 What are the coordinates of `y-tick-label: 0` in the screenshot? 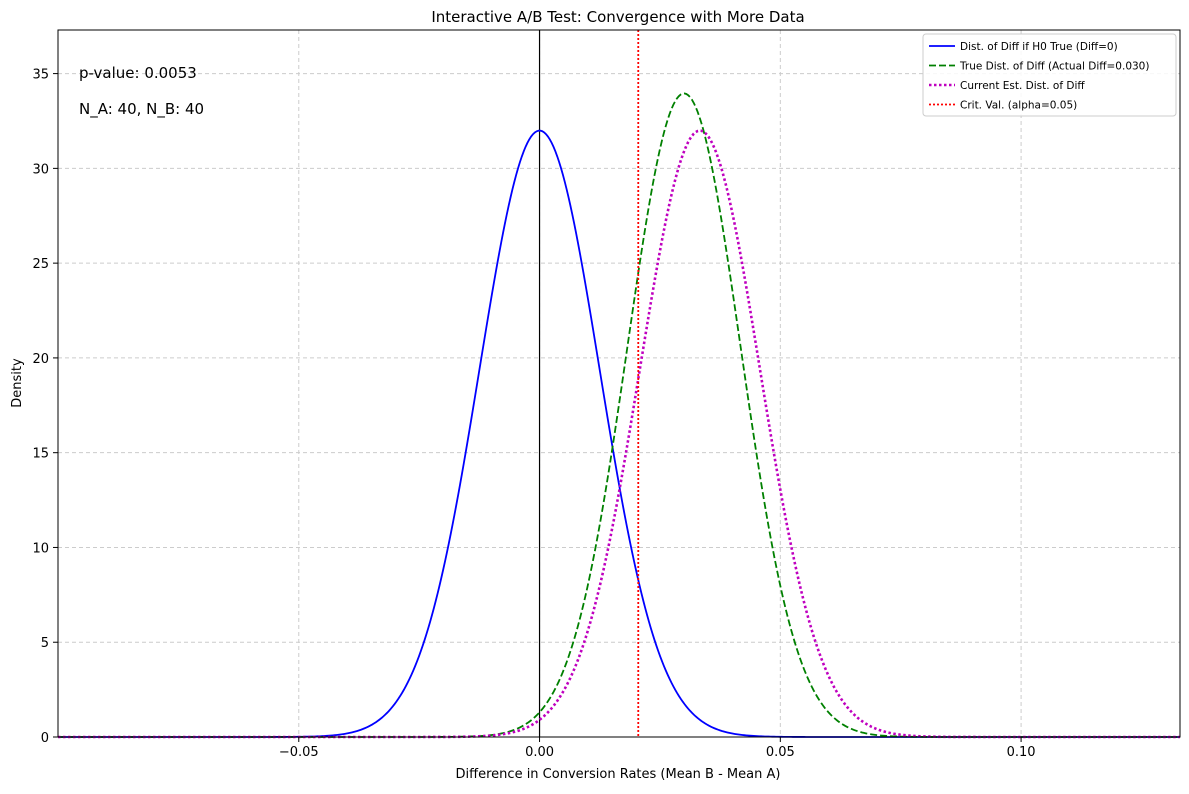 It's located at (45, 738).